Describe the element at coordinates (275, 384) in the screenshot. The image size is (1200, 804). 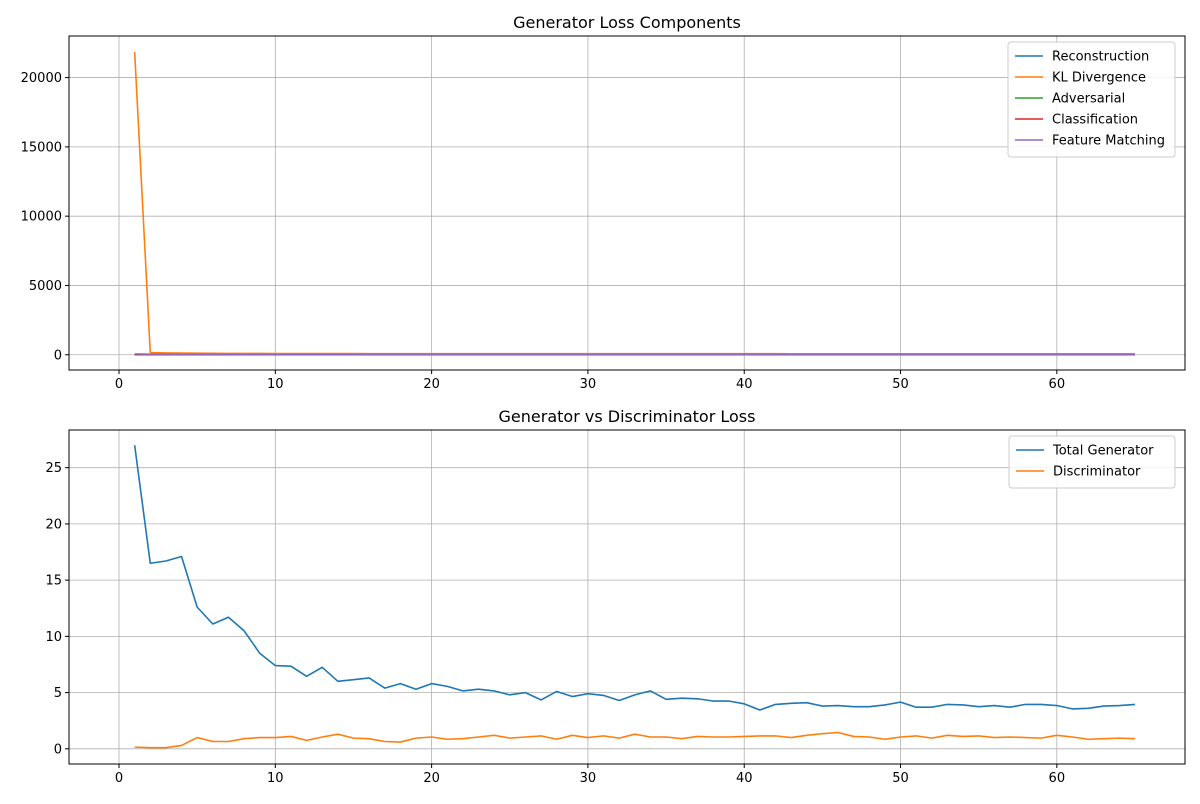
I see `chart-1-x-tick-label: 10` at that location.